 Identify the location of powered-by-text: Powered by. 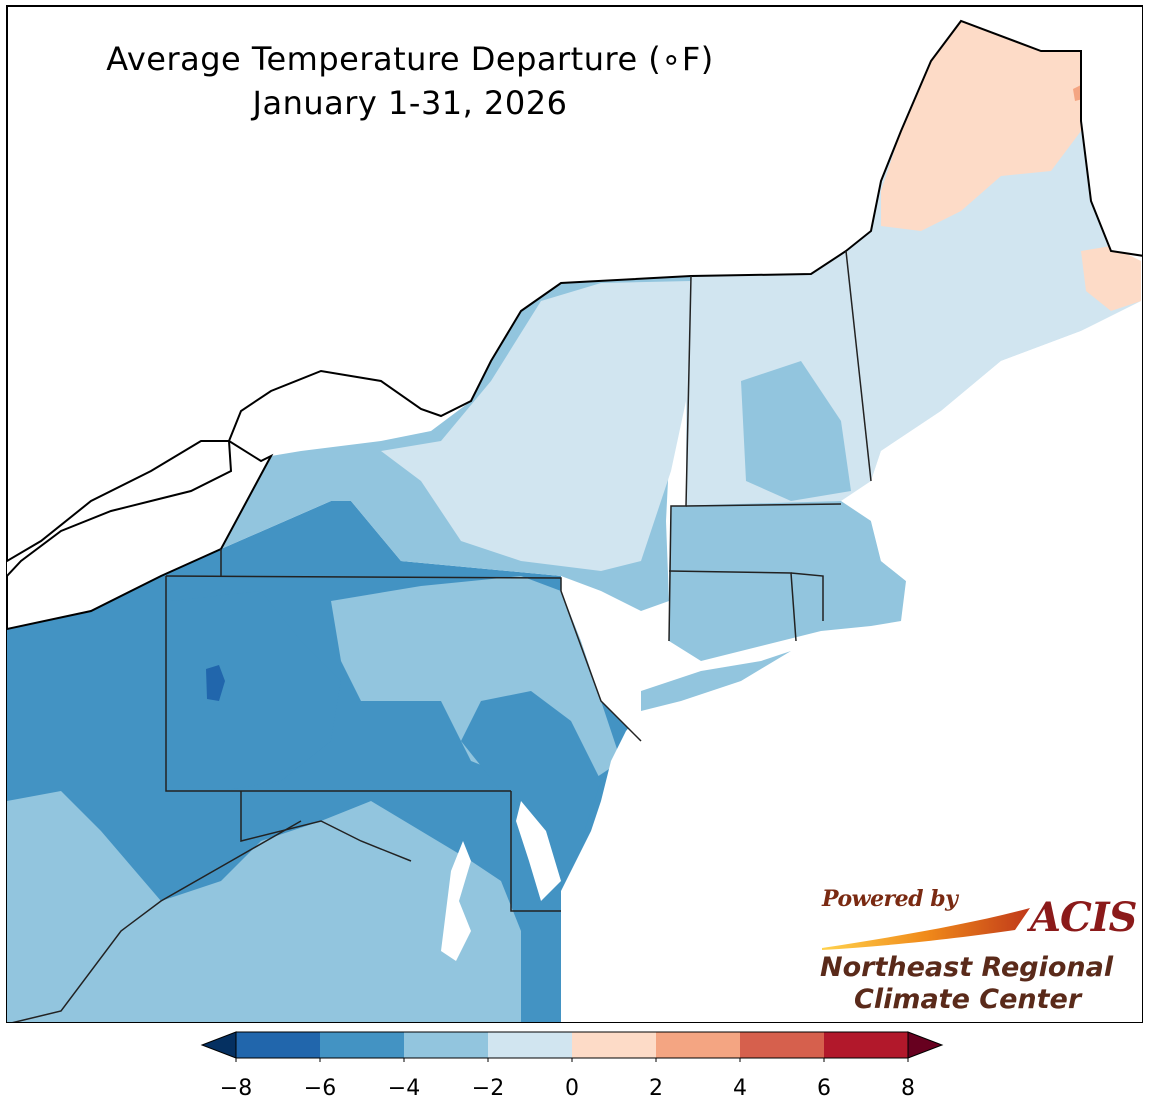
(890, 899).